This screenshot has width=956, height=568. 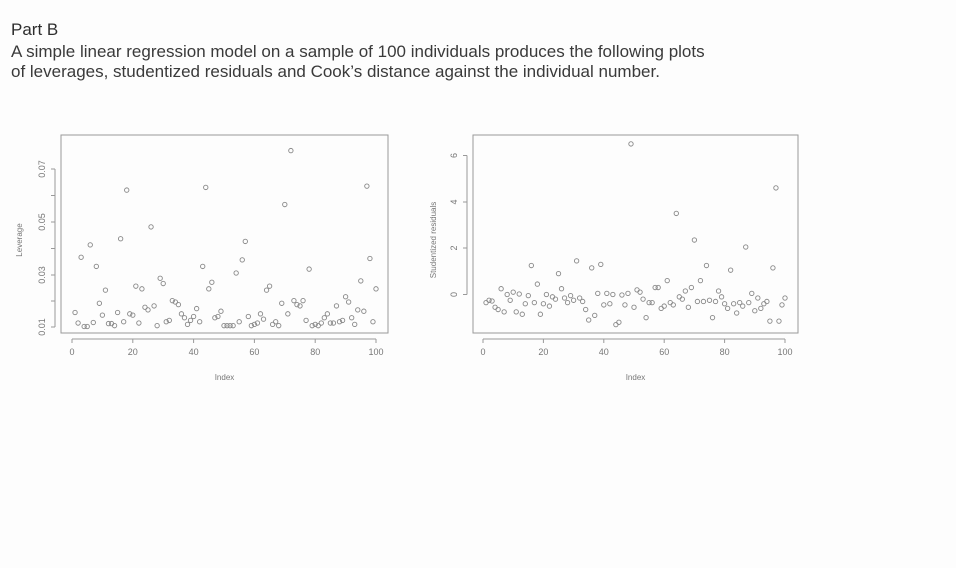 What do you see at coordinates (482, 352) in the screenshot?
I see `x-tick-label: 0` at bounding box center [482, 352].